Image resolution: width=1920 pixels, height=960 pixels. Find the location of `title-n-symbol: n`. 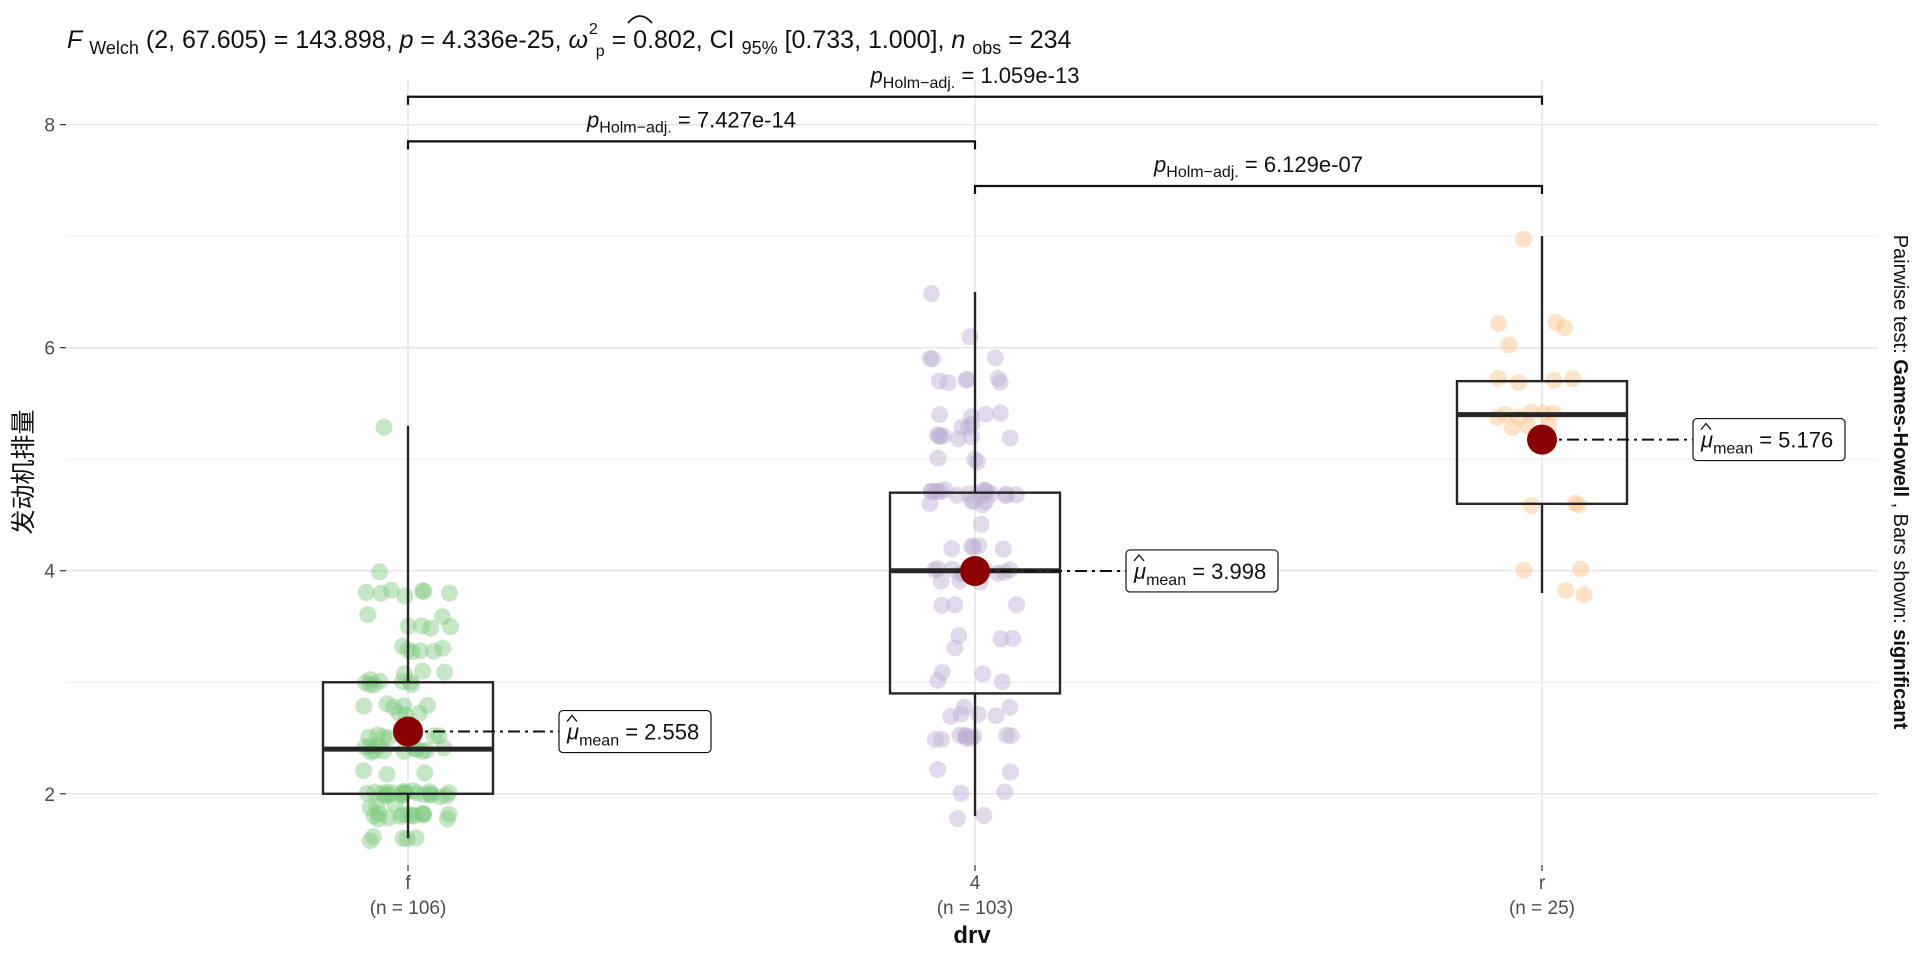

title-n-symbol: n is located at coordinates (958, 40).